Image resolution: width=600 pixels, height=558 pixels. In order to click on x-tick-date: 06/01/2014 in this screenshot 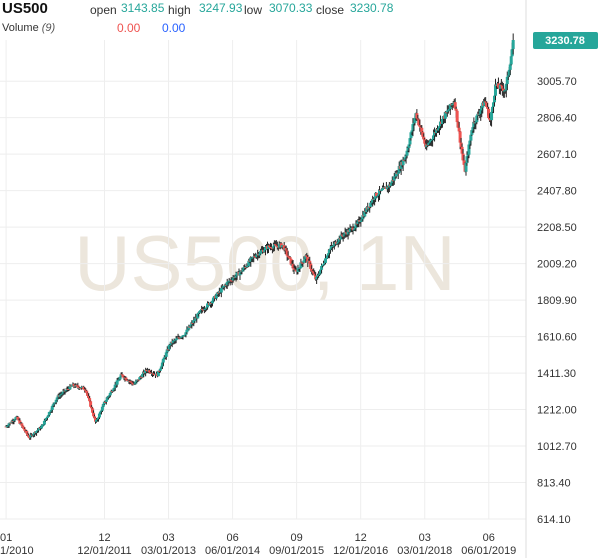, I will do `click(232, 551)`.